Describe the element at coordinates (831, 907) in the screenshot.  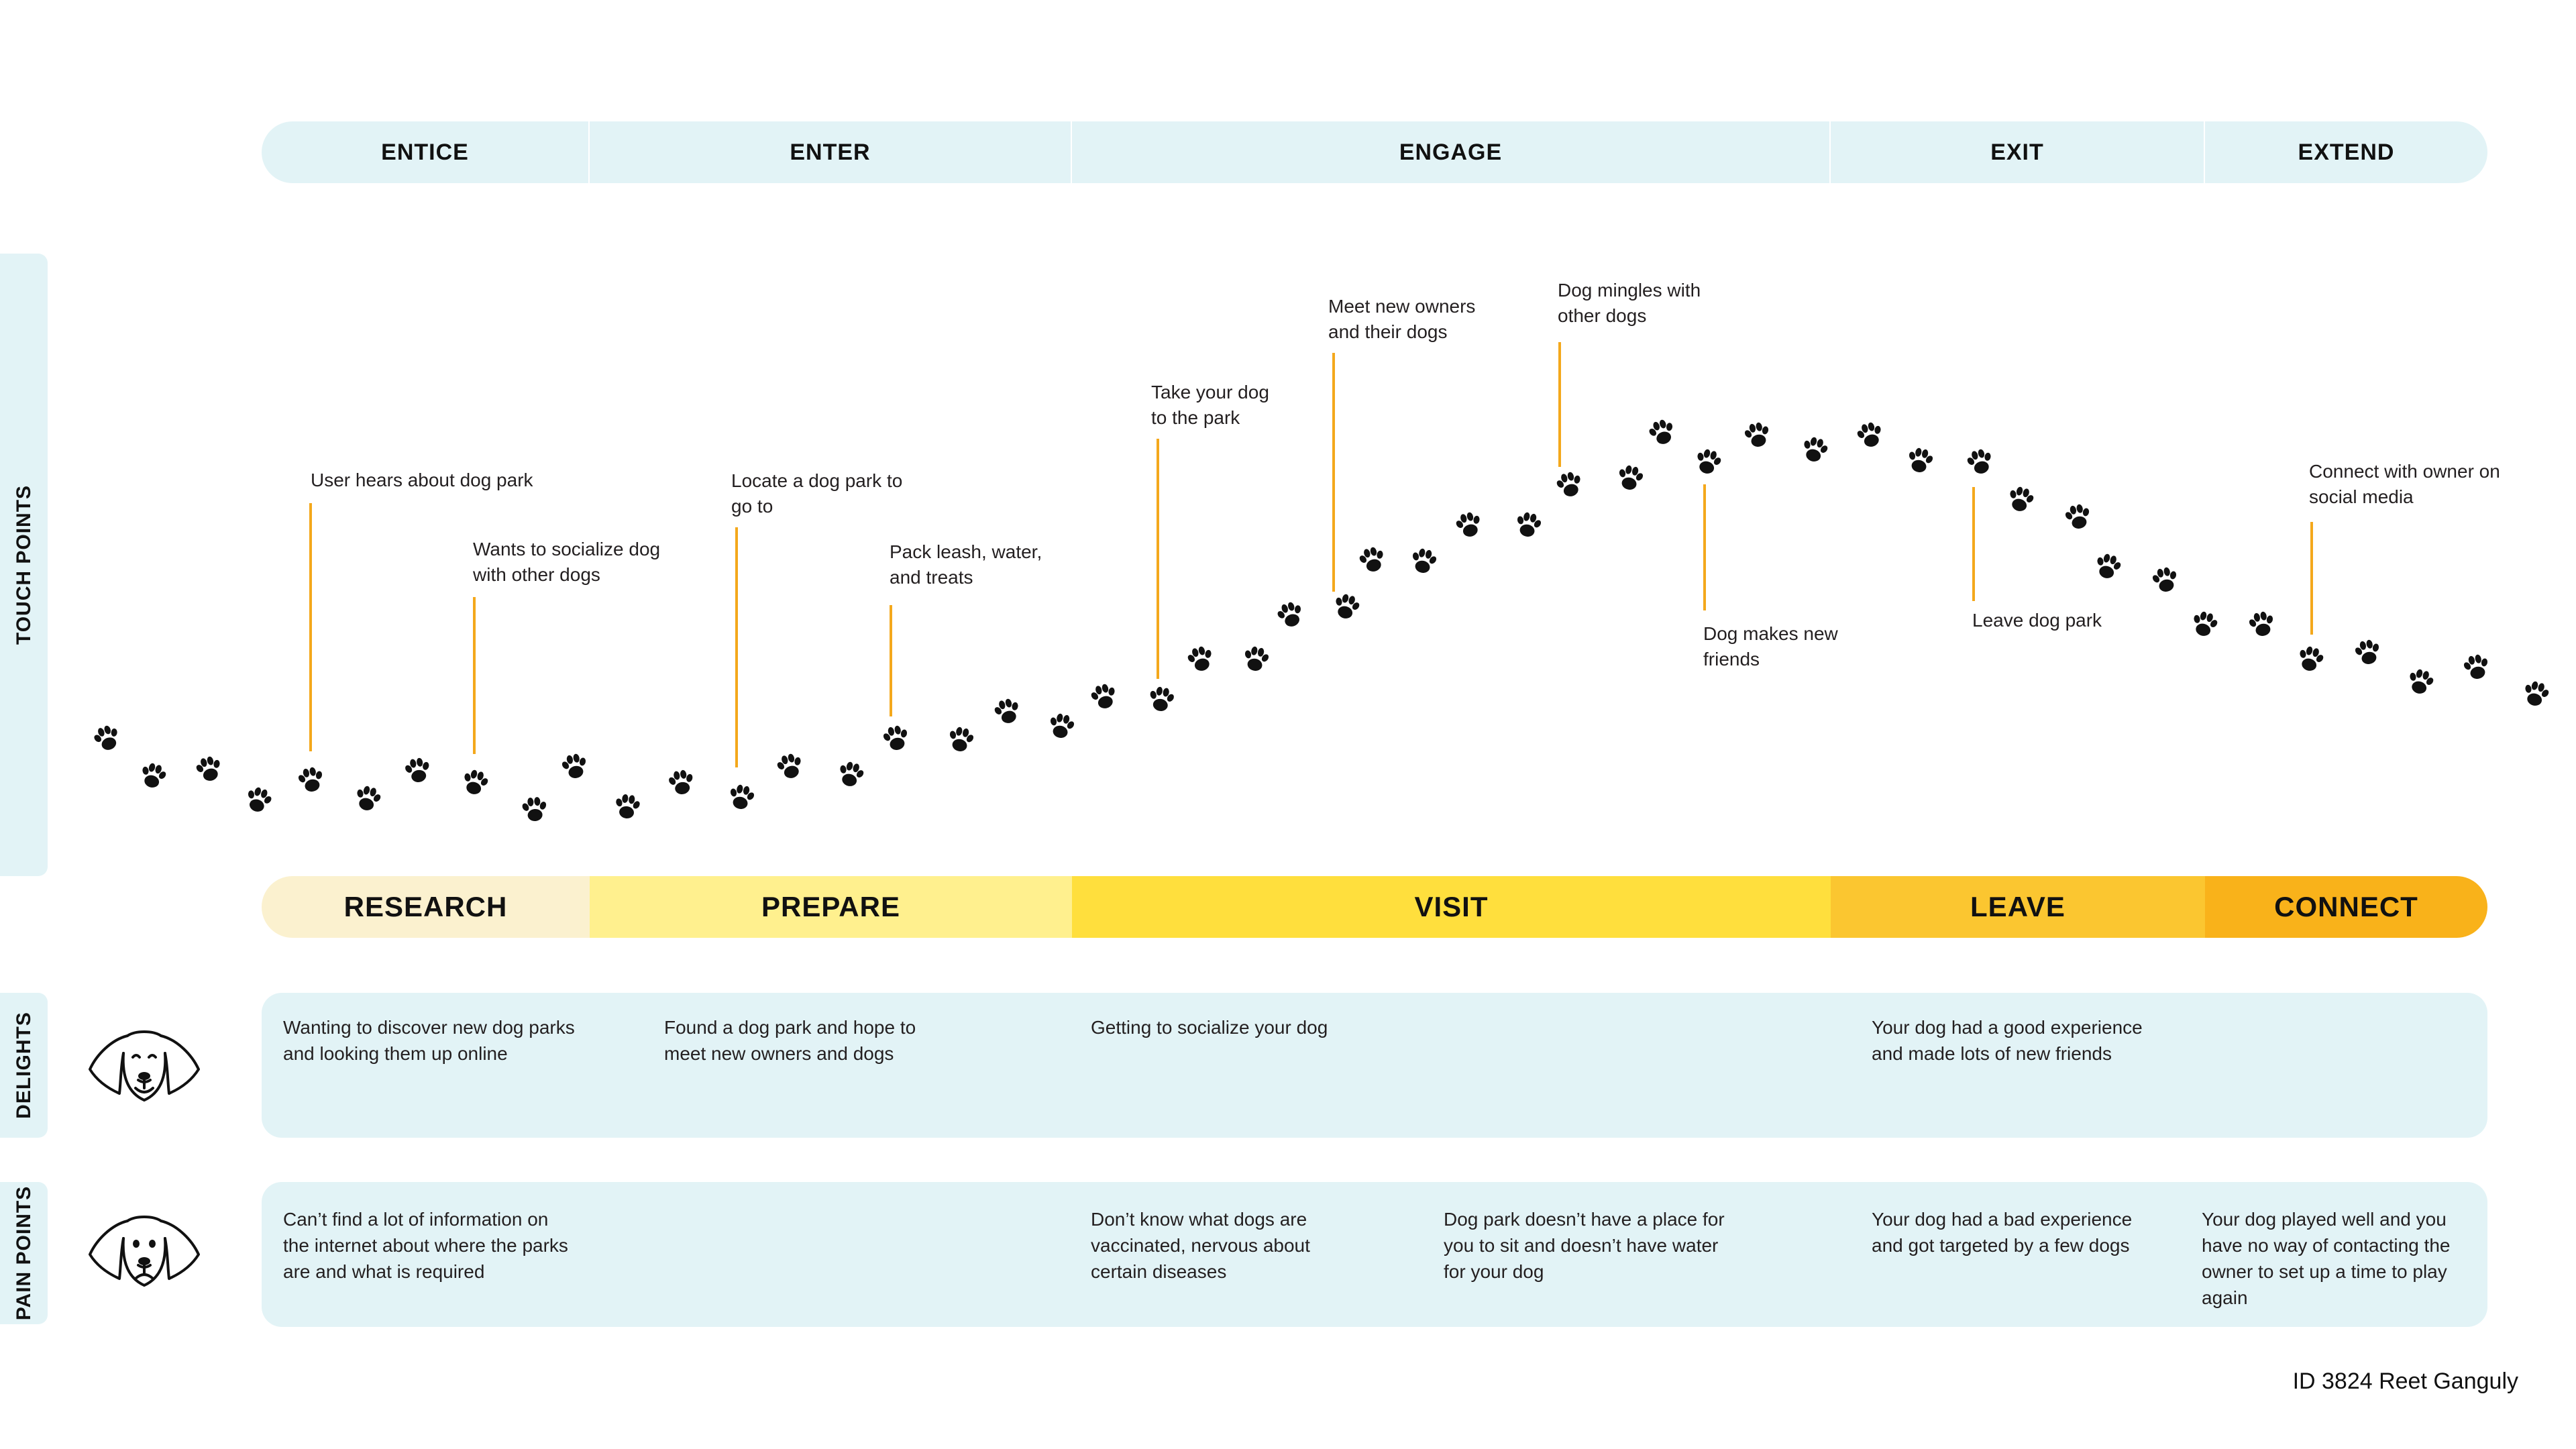
I see `stage-prepare: PREPARE` at that location.